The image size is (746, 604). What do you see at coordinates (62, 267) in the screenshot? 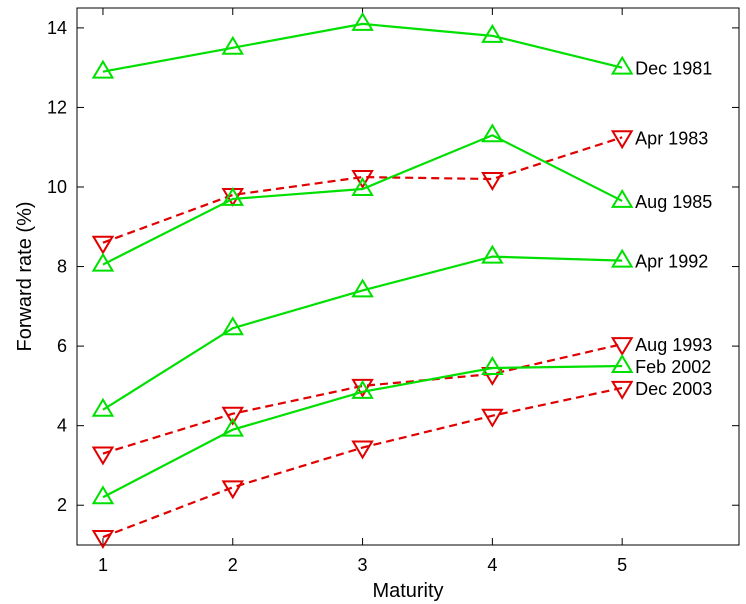
I see `y-tick-label: 8` at bounding box center [62, 267].